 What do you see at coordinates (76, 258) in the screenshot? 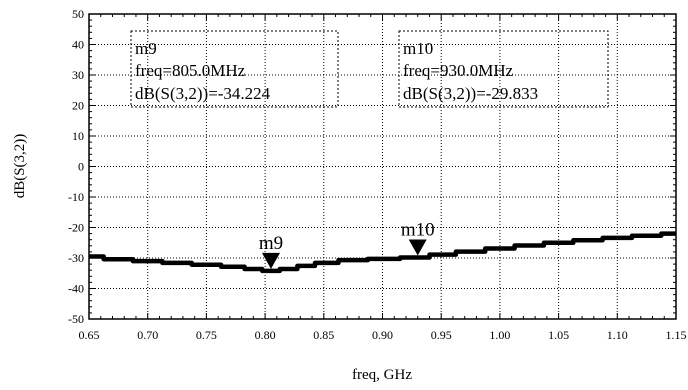
I see `y-tick-label: -30` at bounding box center [76, 258].